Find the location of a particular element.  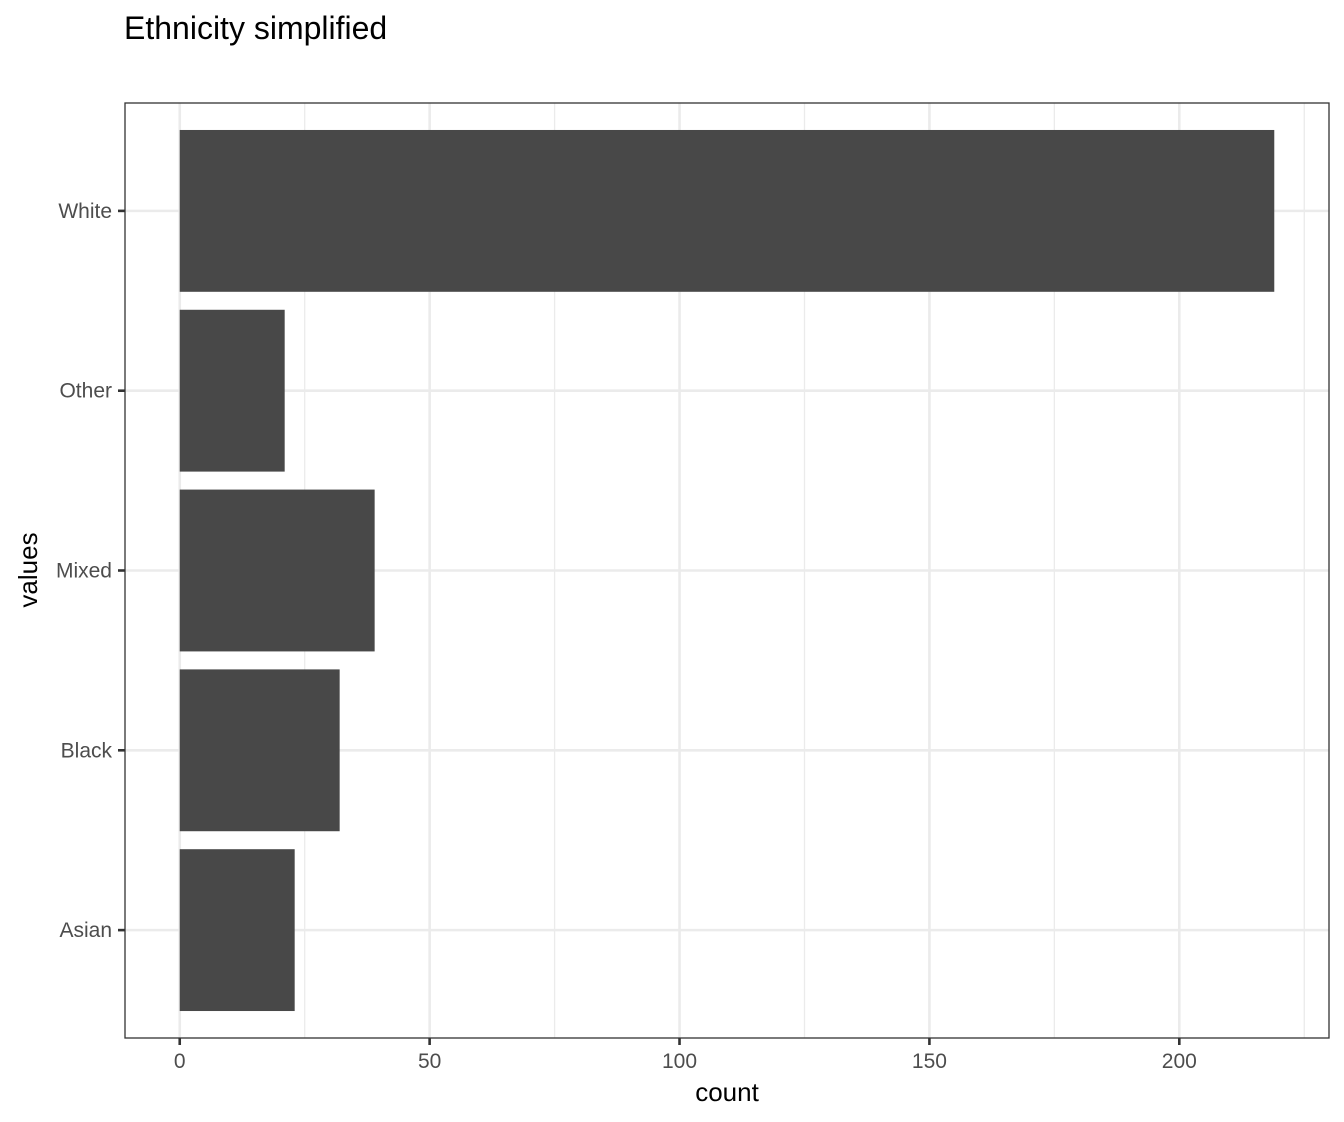

x-tick-label: 150 is located at coordinates (929, 1061).